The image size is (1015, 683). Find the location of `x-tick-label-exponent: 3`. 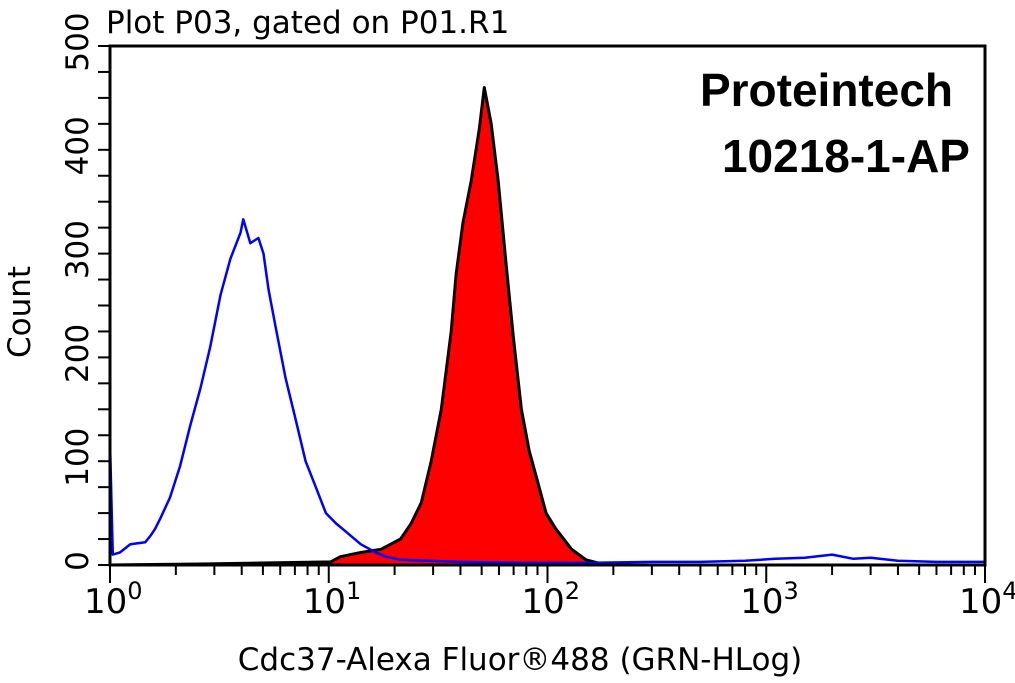

x-tick-label-exponent: 3 is located at coordinates (791, 591).